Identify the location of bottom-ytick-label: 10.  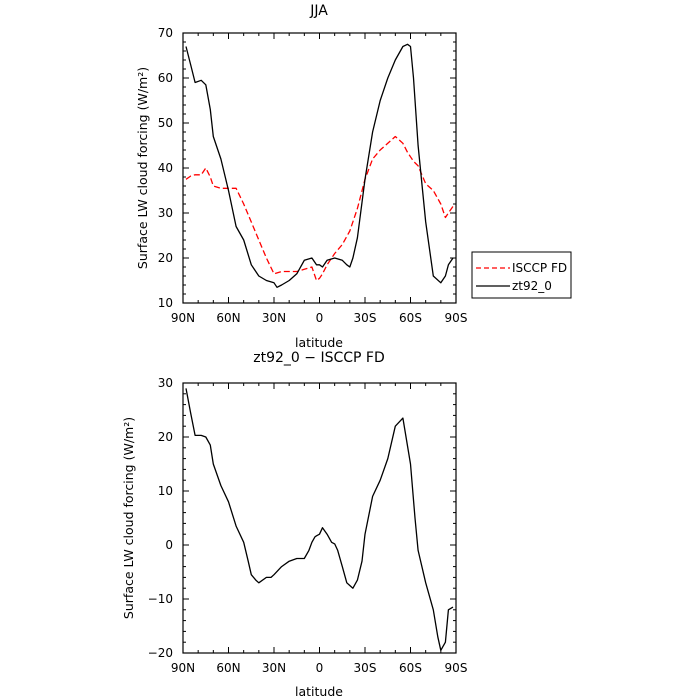
(165, 491).